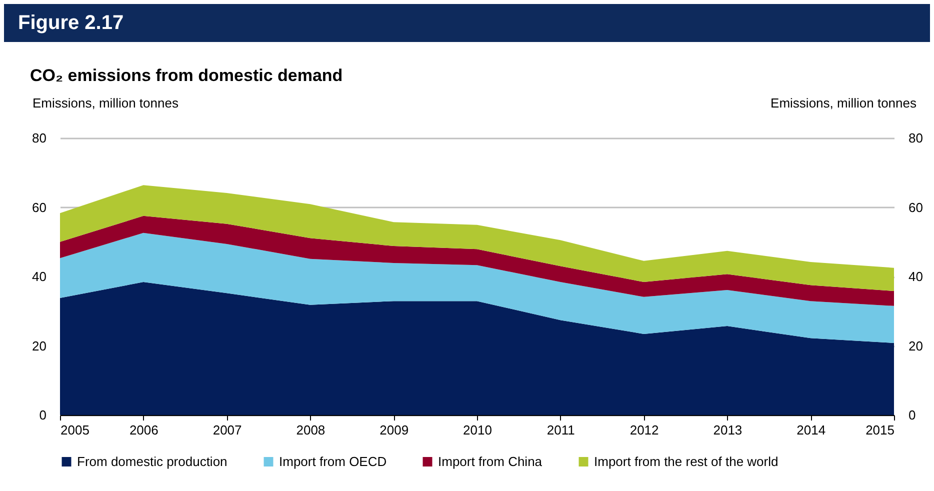  Describe the element at coordinates (75, 430) in the screenshot. I see `x-tick-label: 2005` at that location.